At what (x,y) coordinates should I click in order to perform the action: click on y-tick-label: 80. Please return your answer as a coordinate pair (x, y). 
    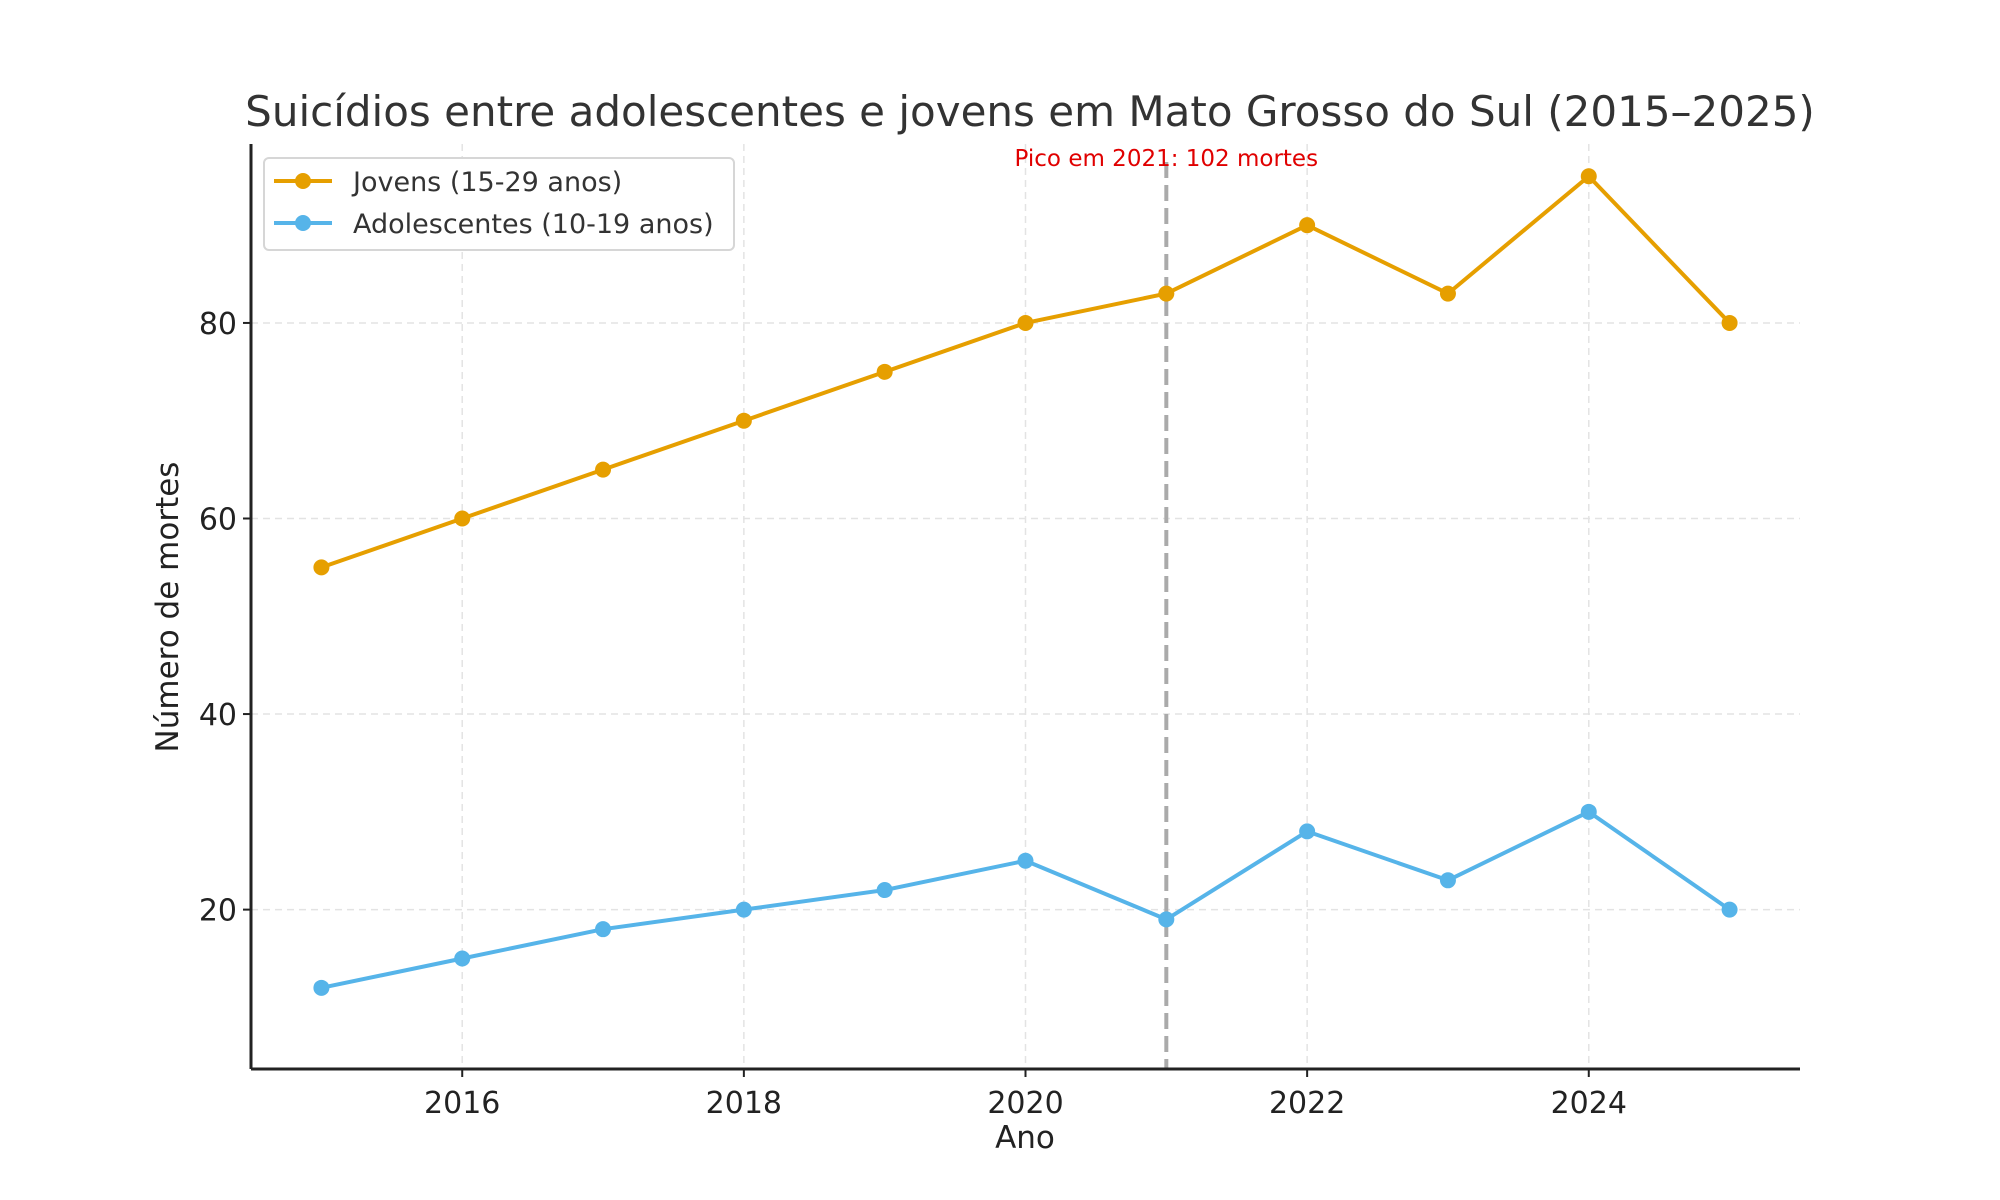
    Looking at the image, I should click on (218, 324).